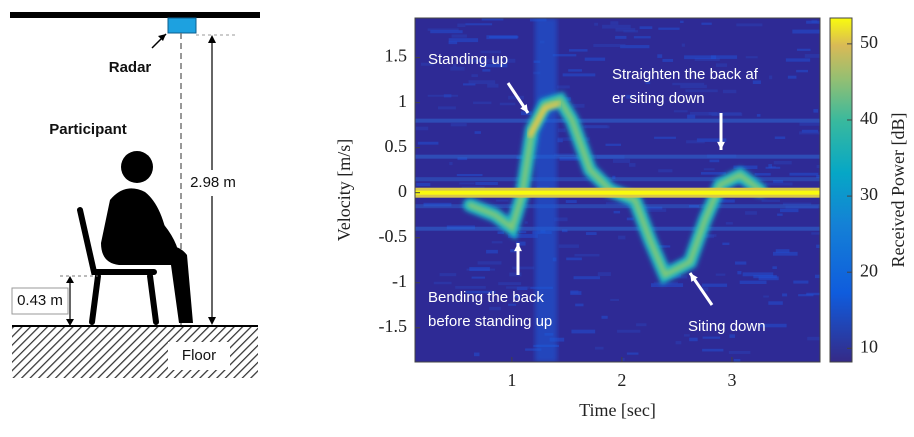 This screenshot has height=437, width=914. Describe the element at coordinates (40, 300) in the screenshot. I see `seat-label: 0.43 m` at that location.